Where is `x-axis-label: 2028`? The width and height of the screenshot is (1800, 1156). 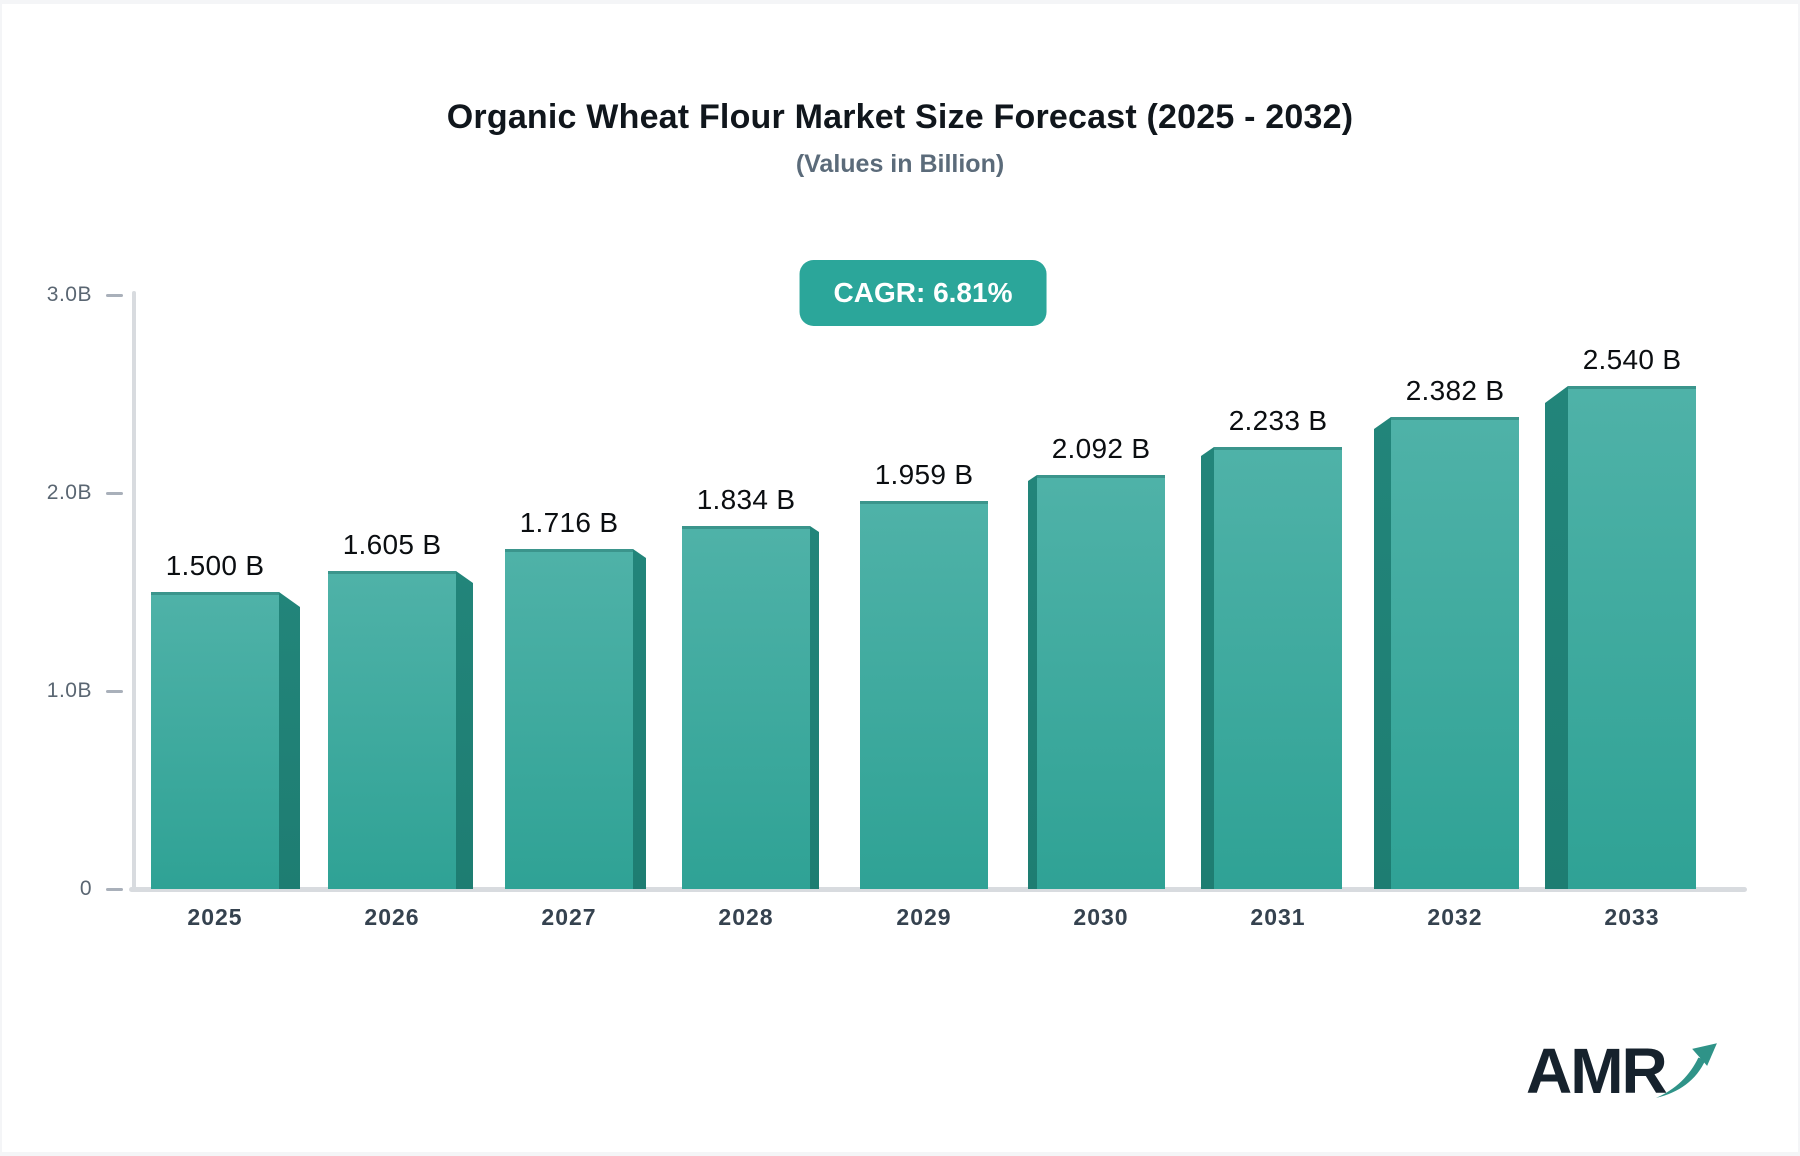
x-axis-label: 2028 is located at coordinates (746, 917).